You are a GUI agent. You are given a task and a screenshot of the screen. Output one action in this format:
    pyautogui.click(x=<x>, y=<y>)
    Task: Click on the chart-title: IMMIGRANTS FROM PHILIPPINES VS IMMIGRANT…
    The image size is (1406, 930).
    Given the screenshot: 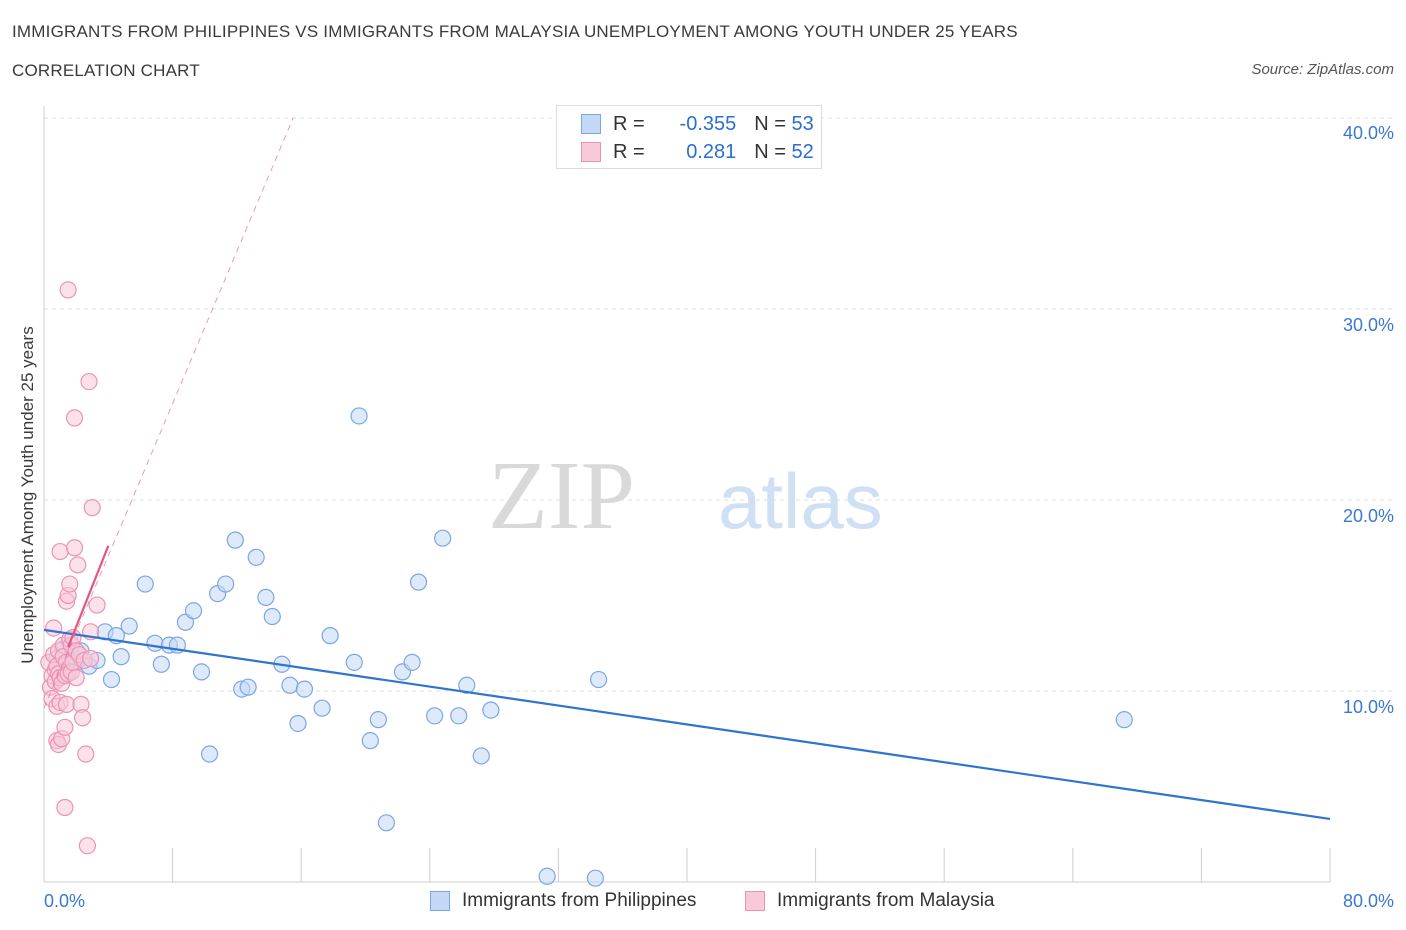 What is the action you would take?
    pyautogui.click(x=515, y=31)
    